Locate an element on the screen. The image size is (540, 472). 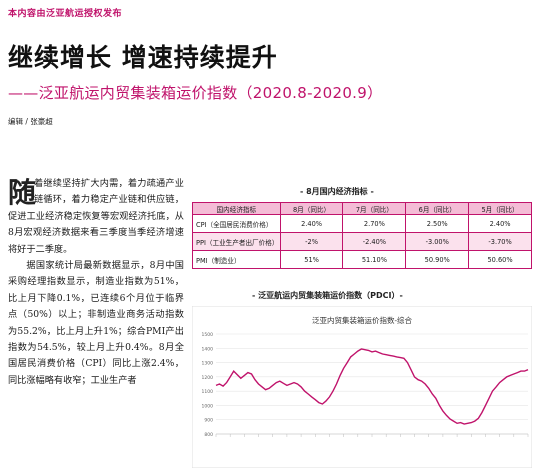
column-header: 8月（同比） is located at coordinates (311, 208).